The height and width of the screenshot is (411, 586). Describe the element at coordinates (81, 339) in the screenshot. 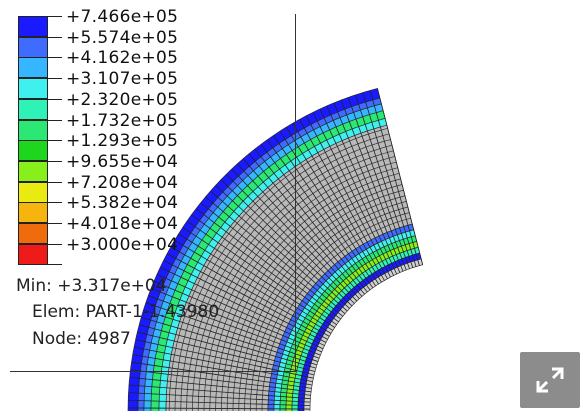

I see `min-node-text: Node: 4987` at that location.